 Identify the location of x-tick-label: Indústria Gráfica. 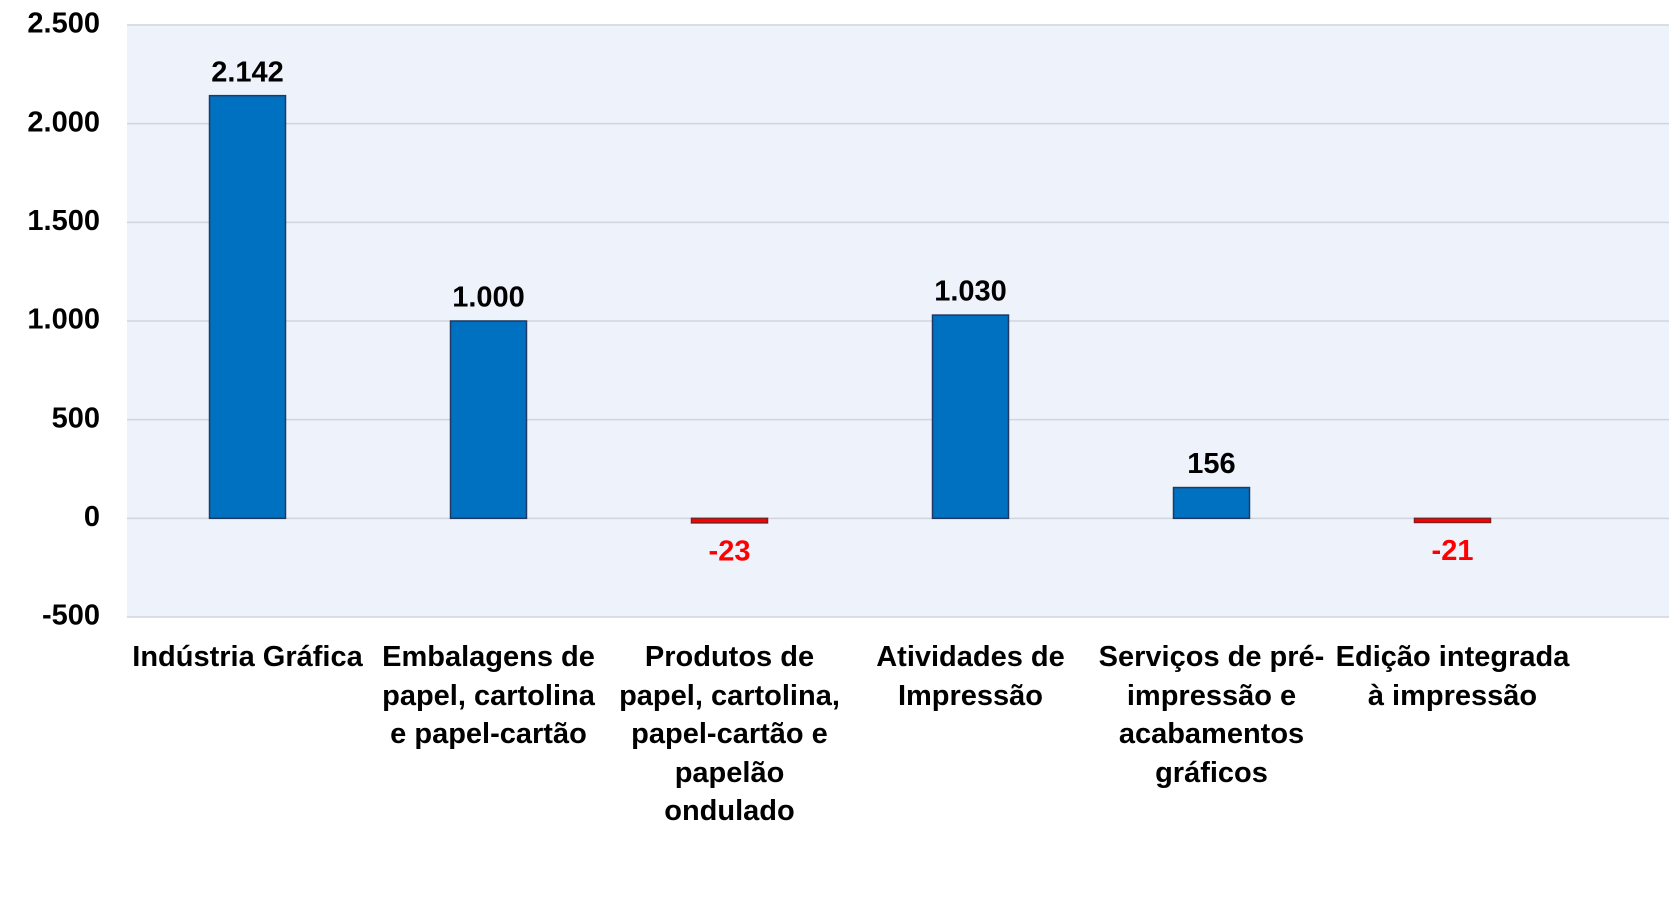
(247, 657).